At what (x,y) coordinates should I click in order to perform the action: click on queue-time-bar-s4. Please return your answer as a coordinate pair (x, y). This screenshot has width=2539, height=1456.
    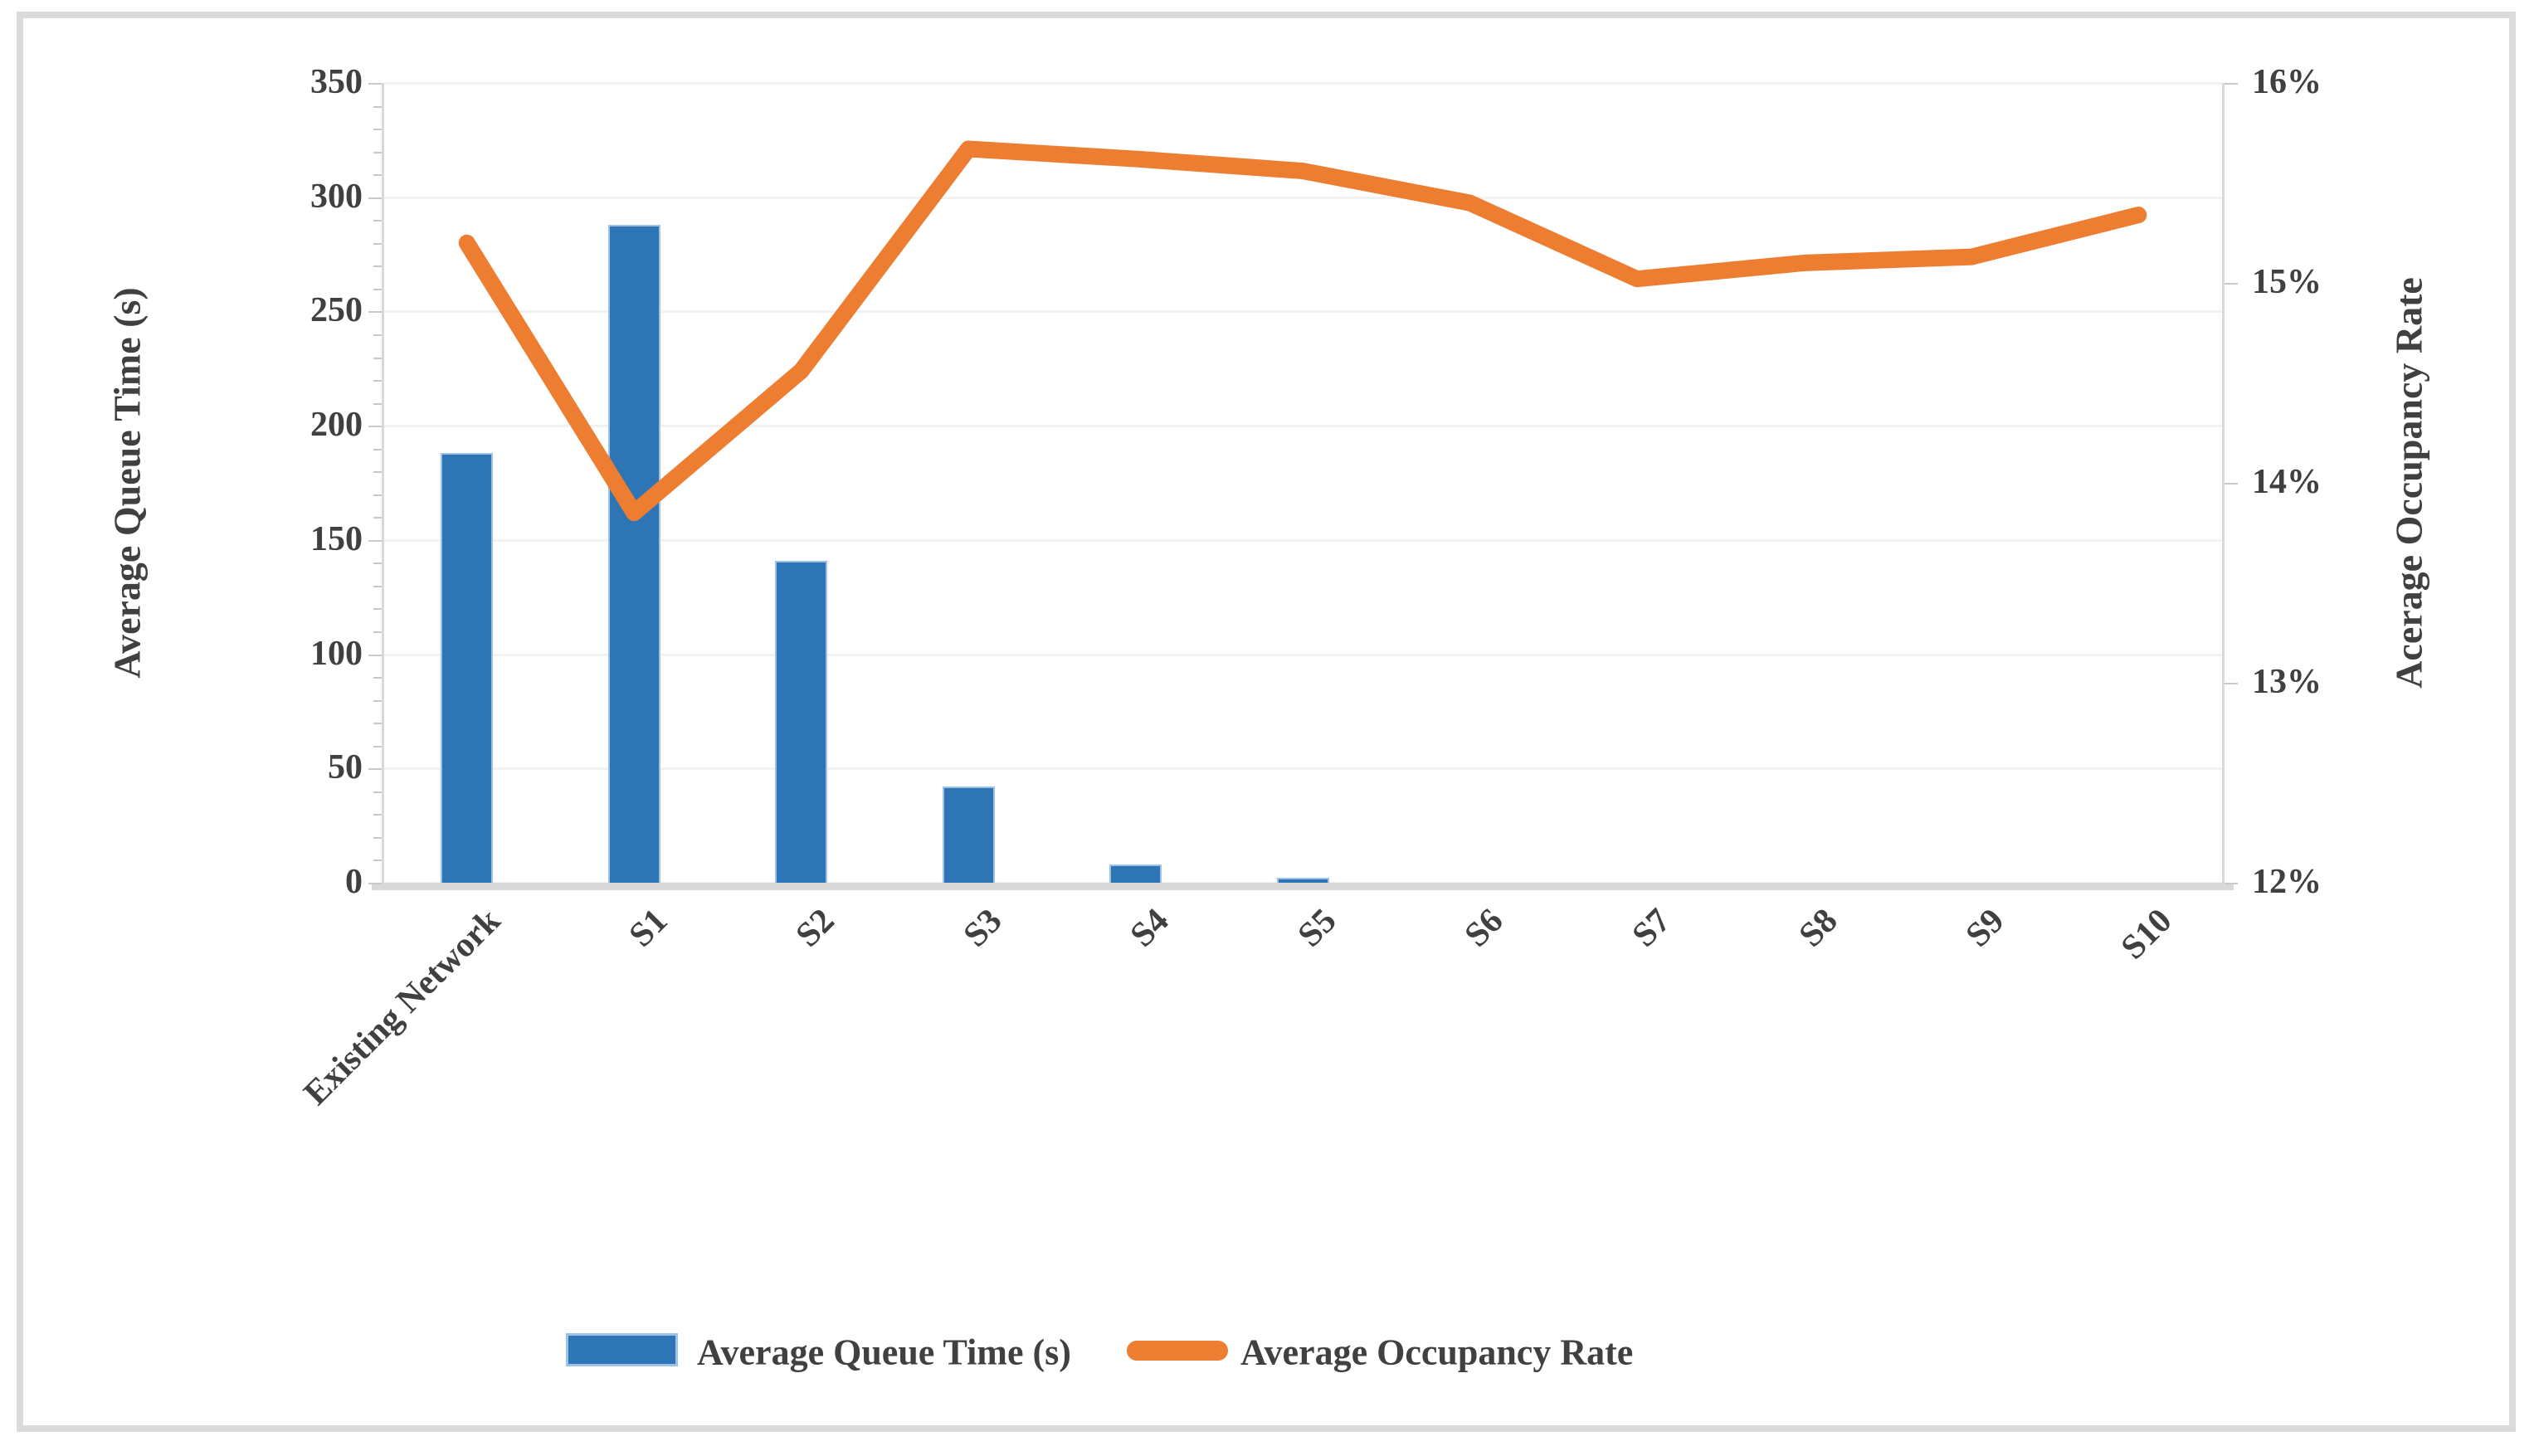
    Looking at the image, I should click on (1135, 873).